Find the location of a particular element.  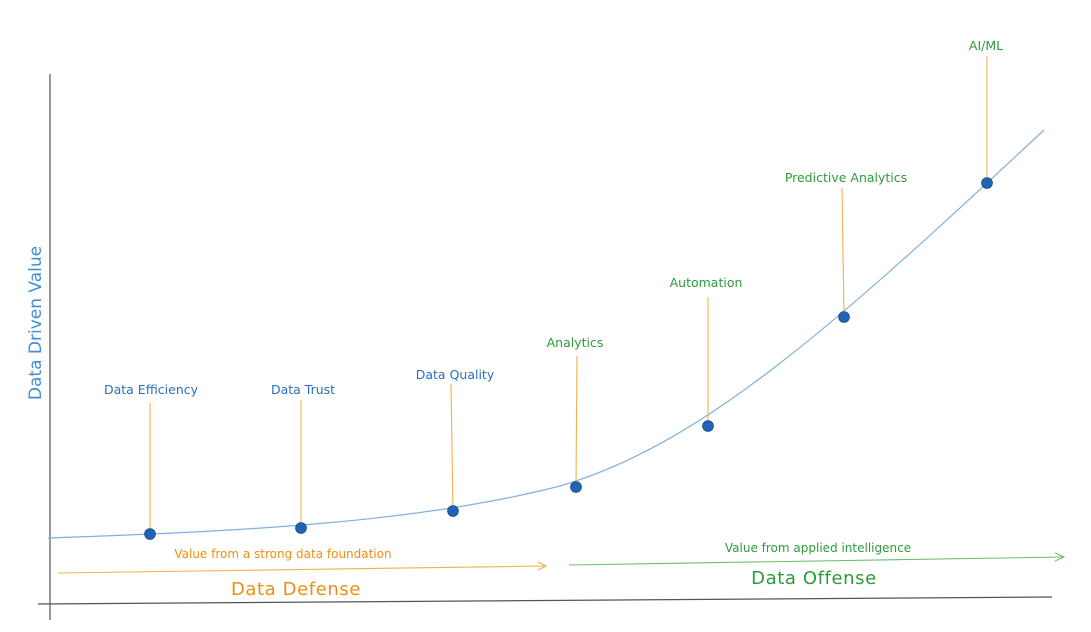

leader-line-predictive-analytics is located at coordinates (843, 252).